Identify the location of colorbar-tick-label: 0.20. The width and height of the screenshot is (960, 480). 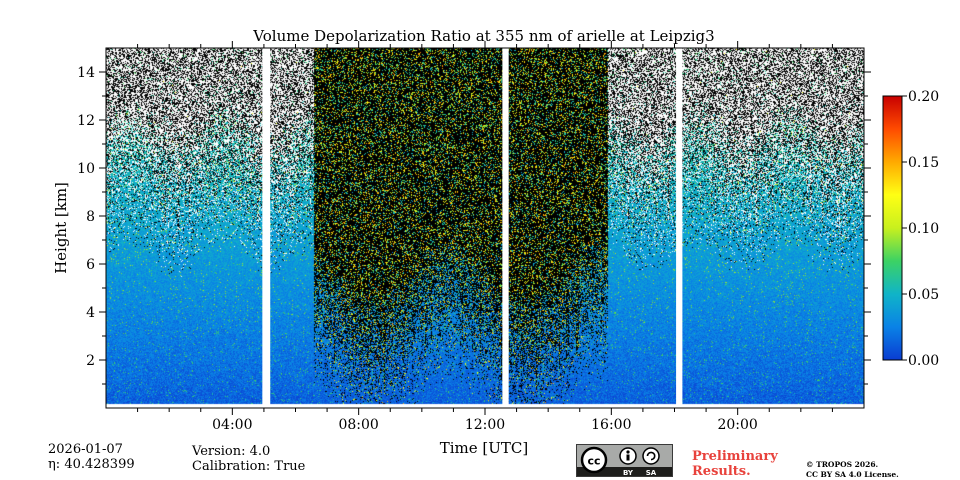
(923, 97).